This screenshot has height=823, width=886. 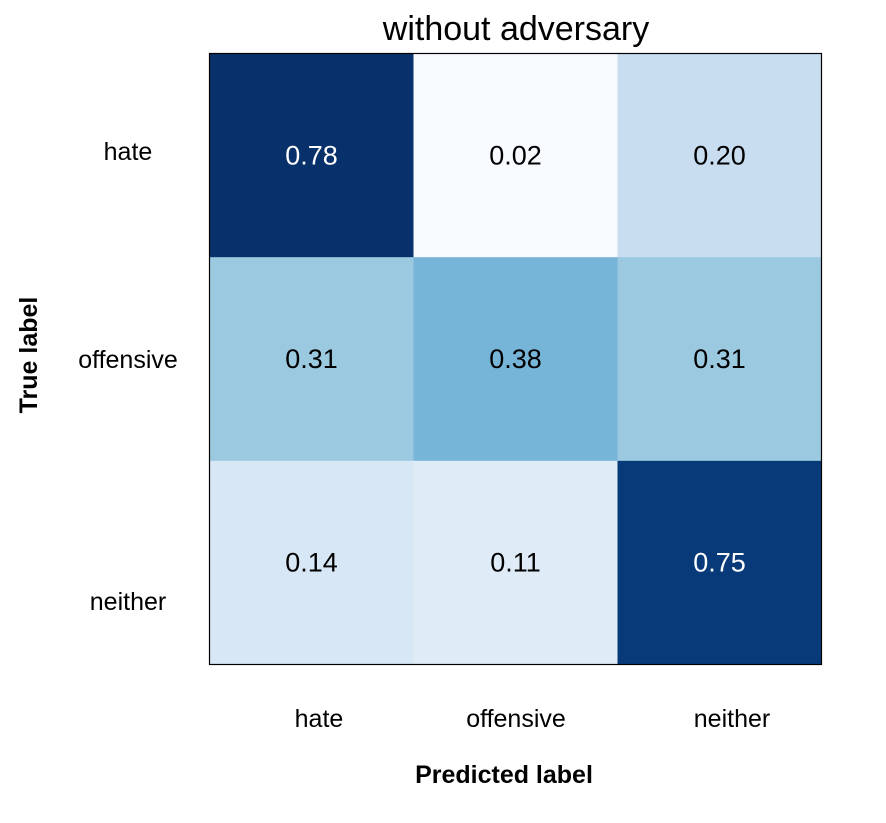 I want to click on cell-value-label-r1-c1: 0.38, so click(x=515, y=359).